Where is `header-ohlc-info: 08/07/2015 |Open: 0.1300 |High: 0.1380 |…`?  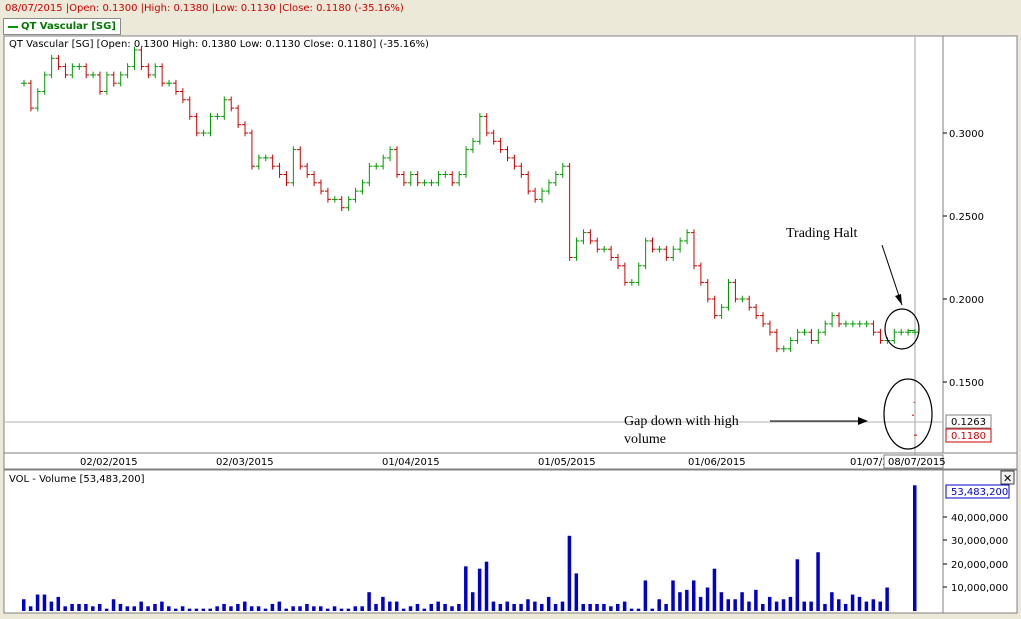 header-ohlc-info: 08/07/2015 |Open: 0.1300 |High: 0.1380 |… is located at coordinates (204, 8).